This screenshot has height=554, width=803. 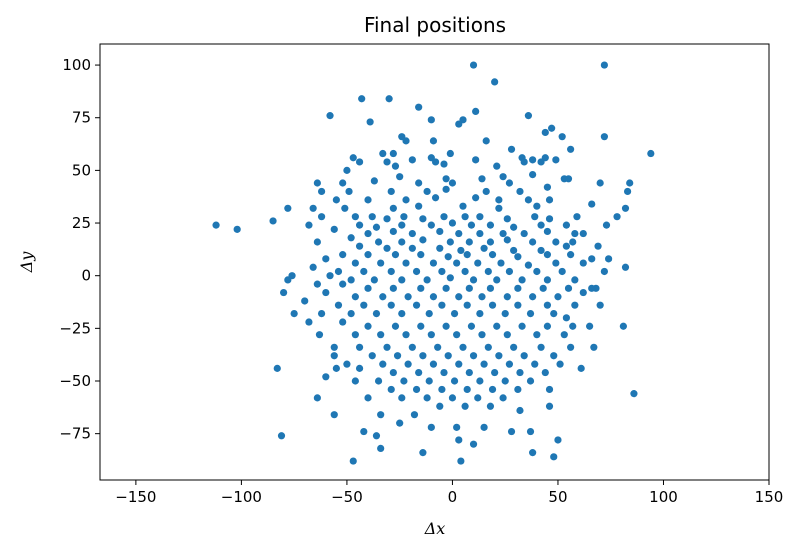 I want to click on x-tick-label: −50, so click(x=347, y=497).